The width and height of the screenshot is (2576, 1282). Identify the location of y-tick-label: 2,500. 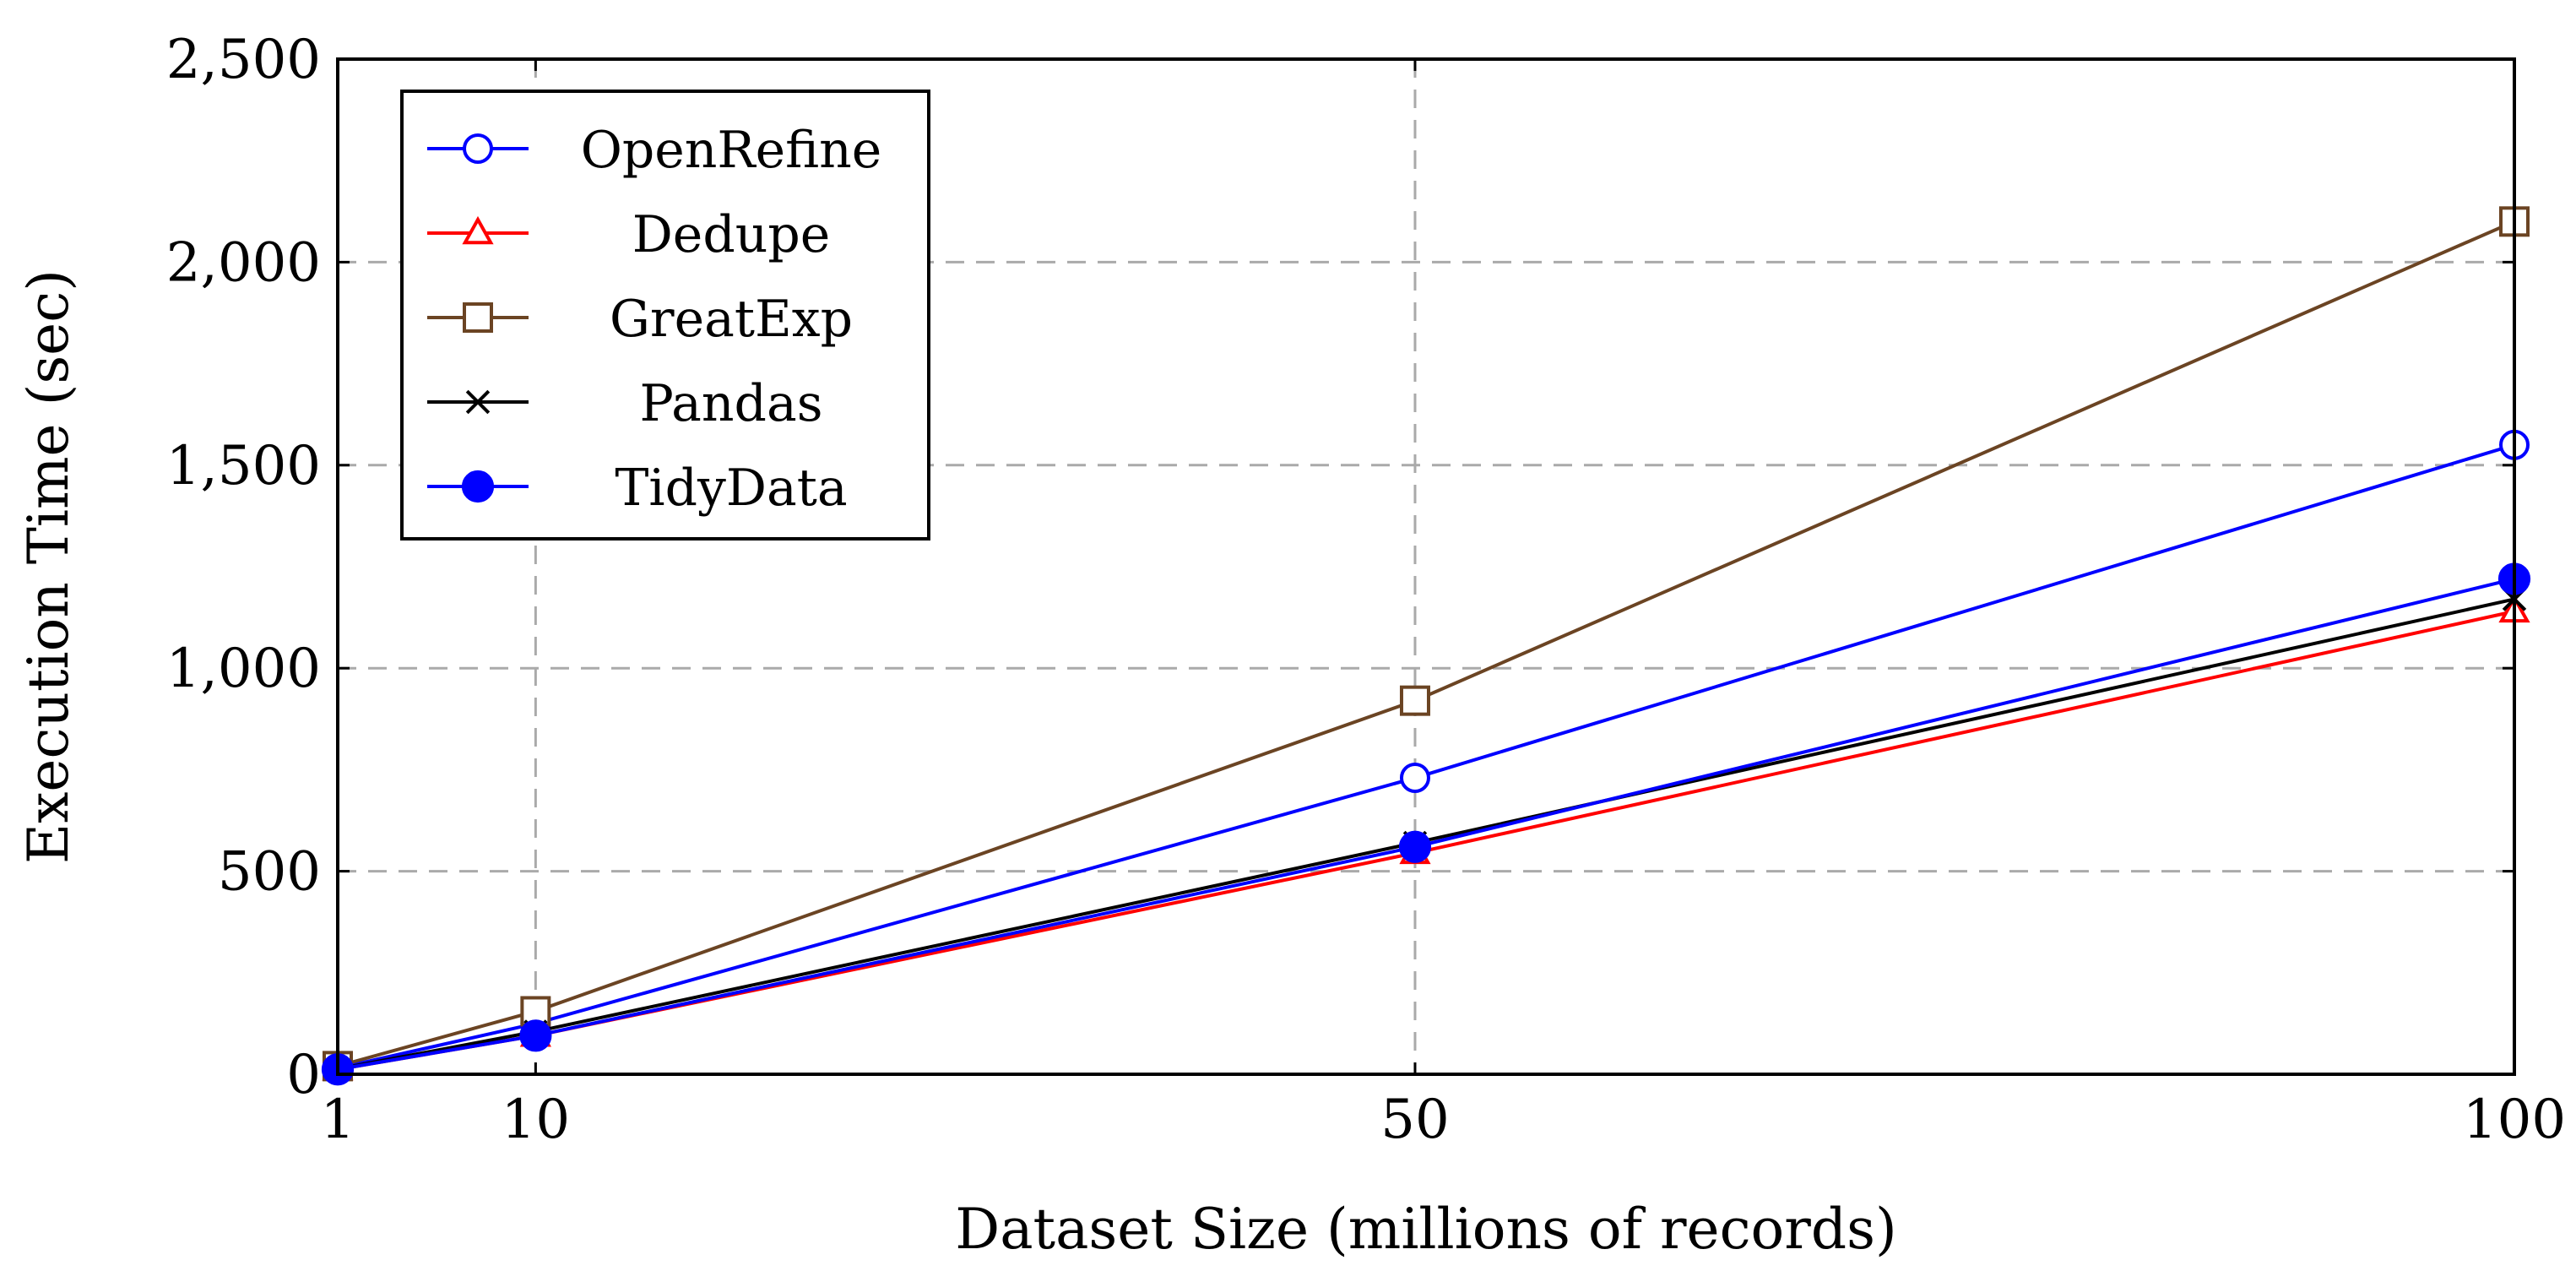
(243, 60).